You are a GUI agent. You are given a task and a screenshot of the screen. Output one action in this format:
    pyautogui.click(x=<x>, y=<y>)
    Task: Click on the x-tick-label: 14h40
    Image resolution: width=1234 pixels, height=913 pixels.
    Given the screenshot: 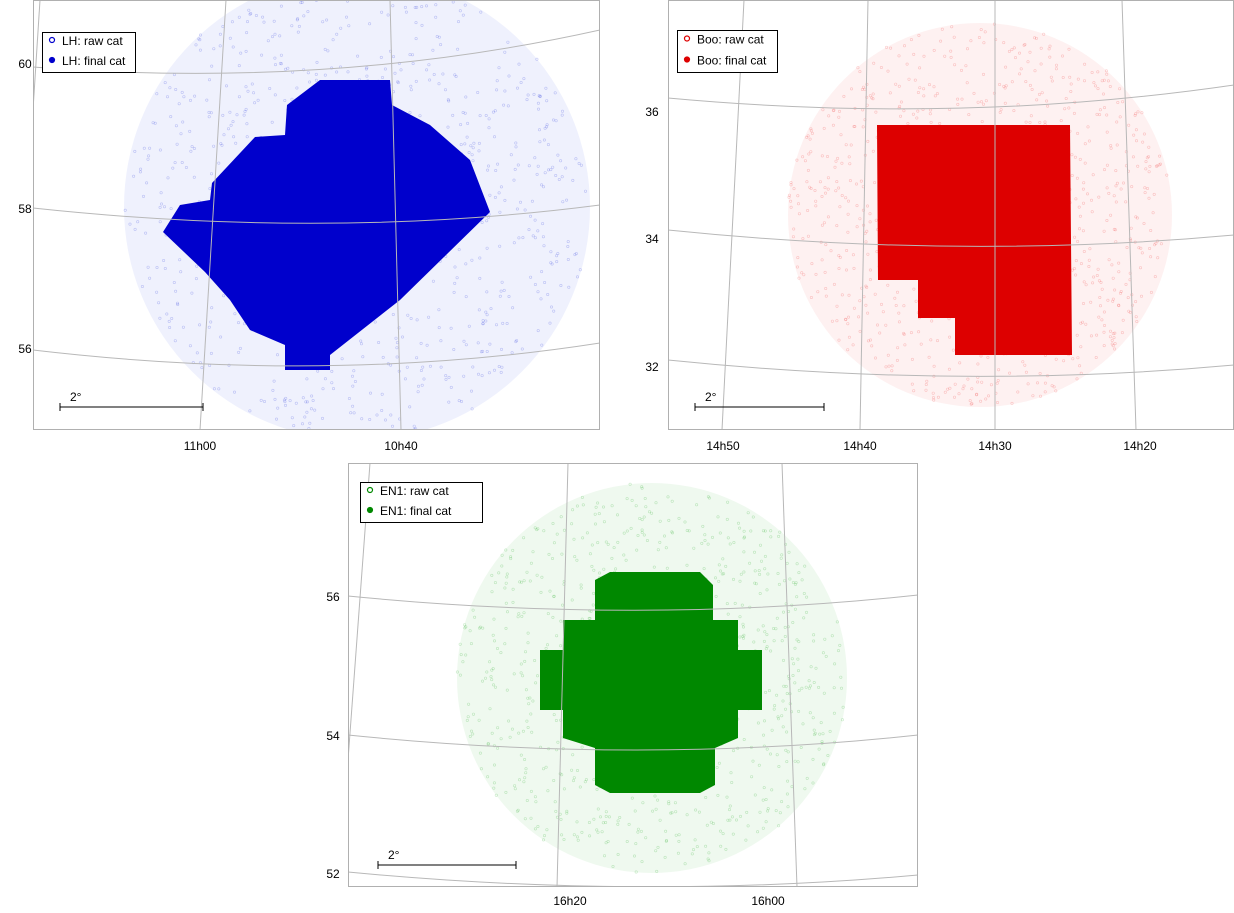 What is the action you would take?
    pyautogui.click(x=860, y=446)
    